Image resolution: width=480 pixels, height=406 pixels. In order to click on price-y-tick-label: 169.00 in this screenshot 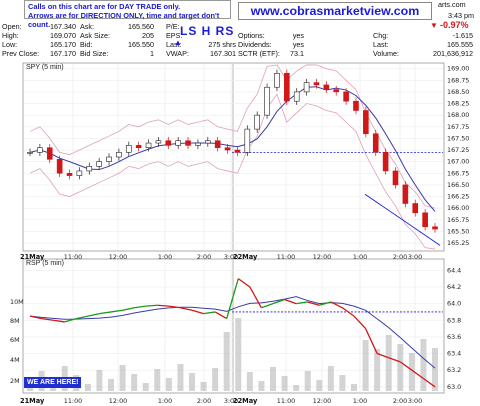, I will do `click(458, 69)`.